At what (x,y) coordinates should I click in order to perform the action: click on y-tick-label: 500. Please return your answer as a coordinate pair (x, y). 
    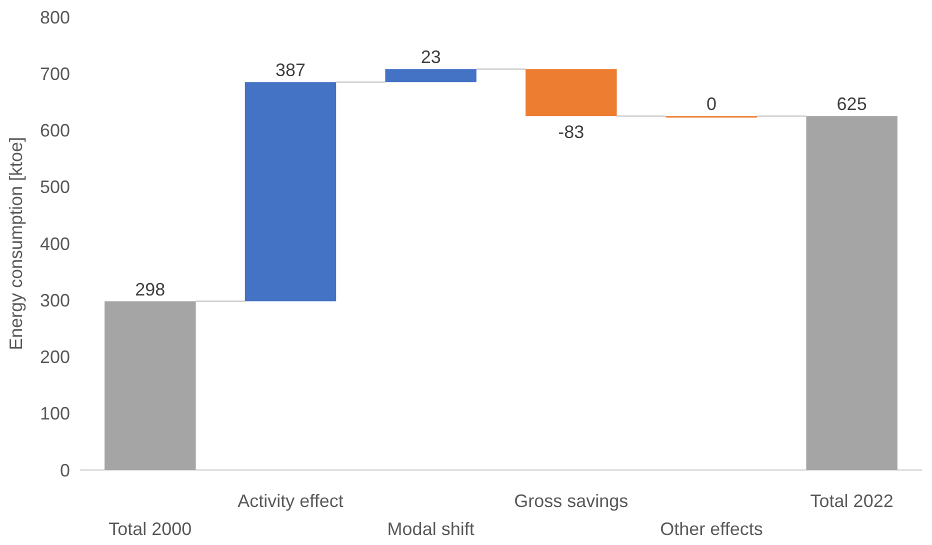
    Looking at the image, I should click on (55, 187).